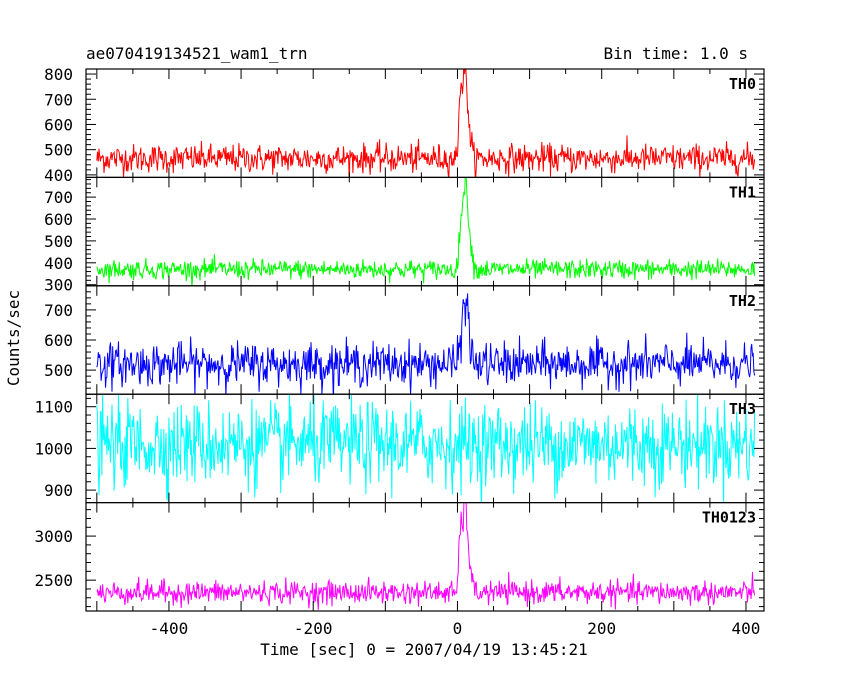  I want to click on y-tick-label-th0: 400, so click(58, 175).